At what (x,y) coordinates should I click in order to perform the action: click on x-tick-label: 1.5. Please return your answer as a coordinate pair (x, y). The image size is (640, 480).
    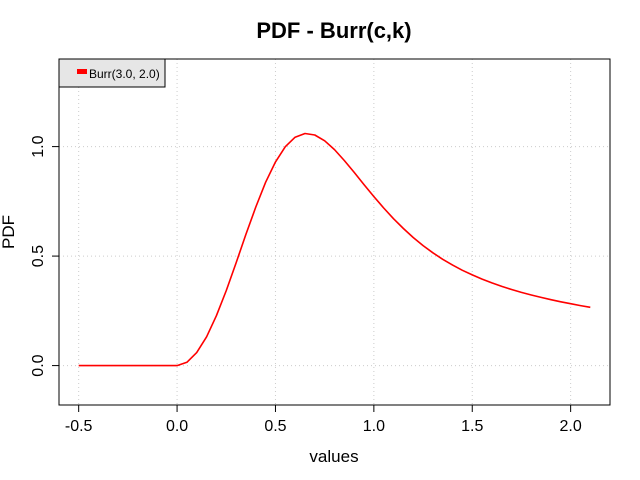
    Looking at the image, I should click on (472, 426).